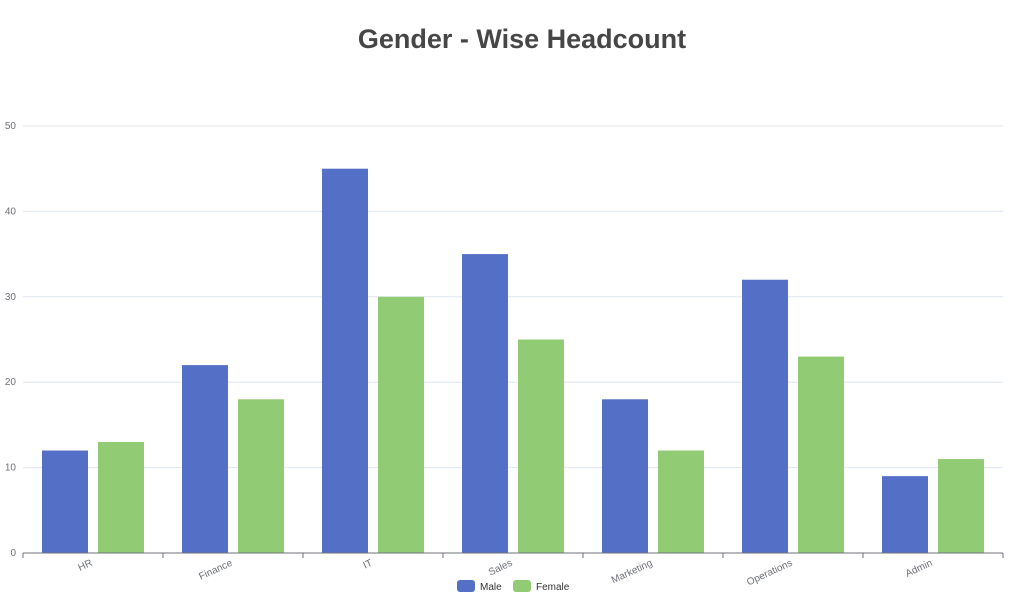 The height and width of the screenshot is (616, 1024). I want to click on legend-label: Male, so click(491, 587).